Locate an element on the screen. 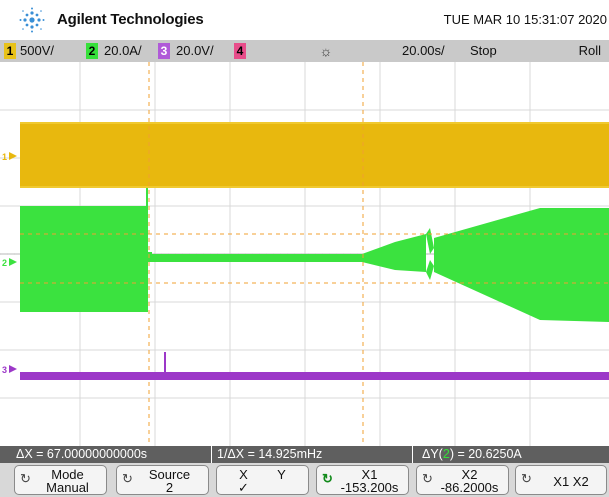 The height and width of the screenshot is (497, 609). mode-softkey: ↻ Mode Manual is located at coordinates (60, 480).